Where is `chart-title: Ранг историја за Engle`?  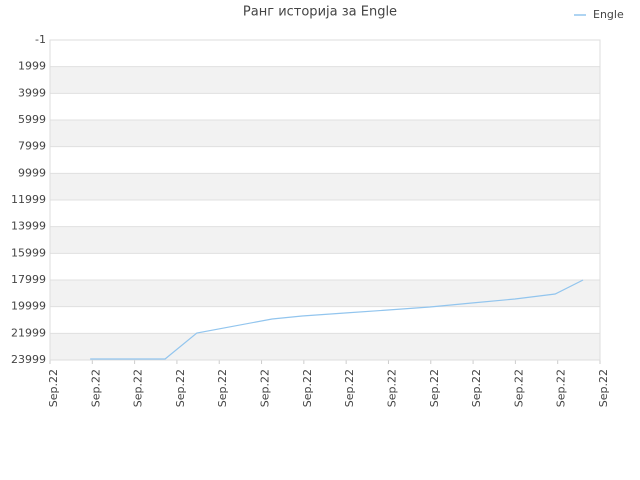 chart-title: Ранг историја за Engle is located at coordinates (320, 12).